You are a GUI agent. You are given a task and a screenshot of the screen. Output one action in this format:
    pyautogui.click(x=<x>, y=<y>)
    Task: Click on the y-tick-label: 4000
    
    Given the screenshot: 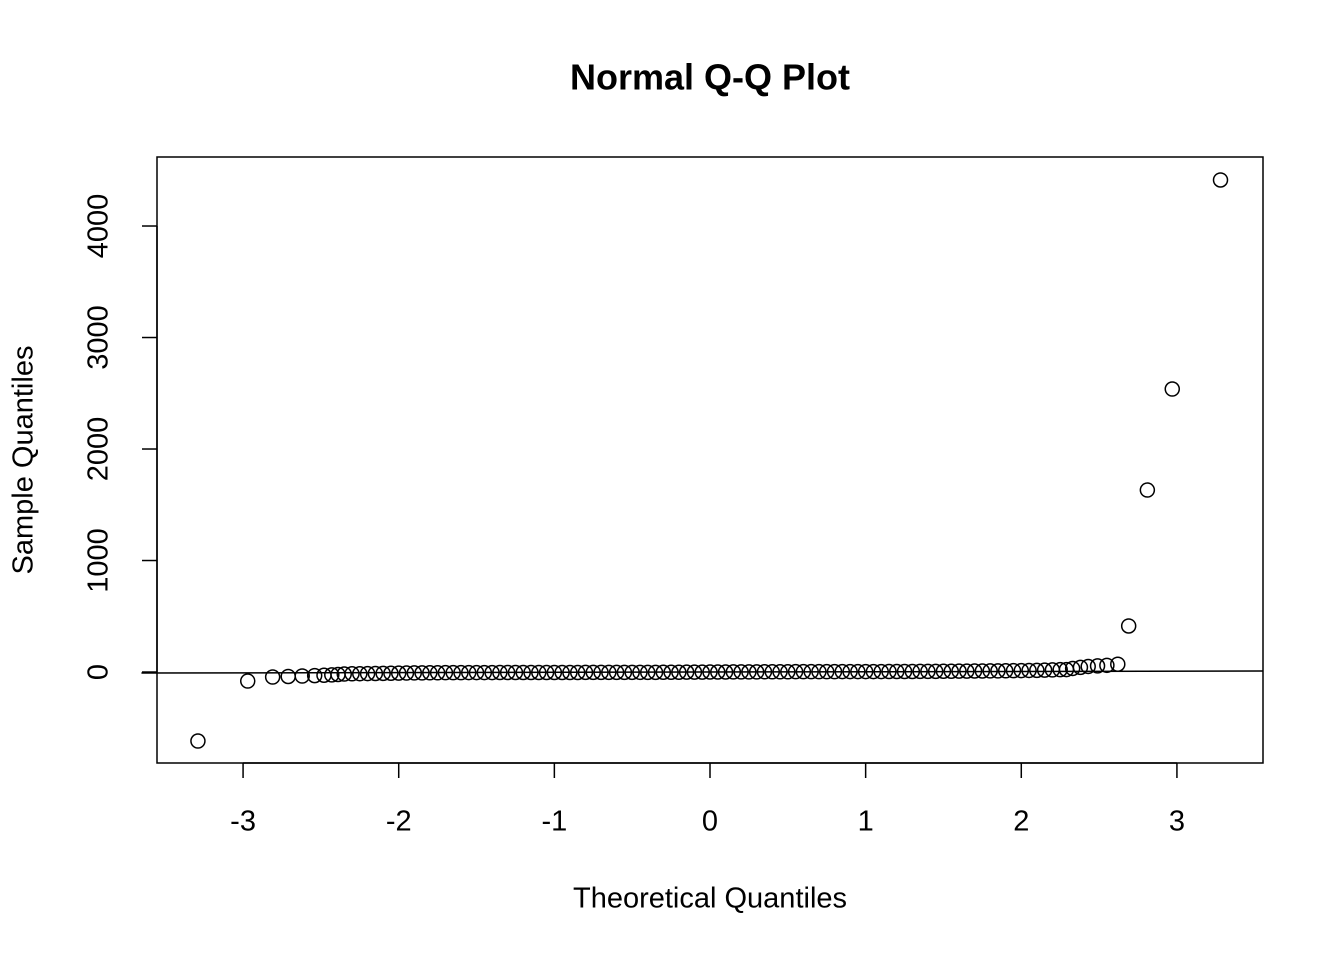 What is the action you would take?
    pyautogui.click(x=99, y=226)
    